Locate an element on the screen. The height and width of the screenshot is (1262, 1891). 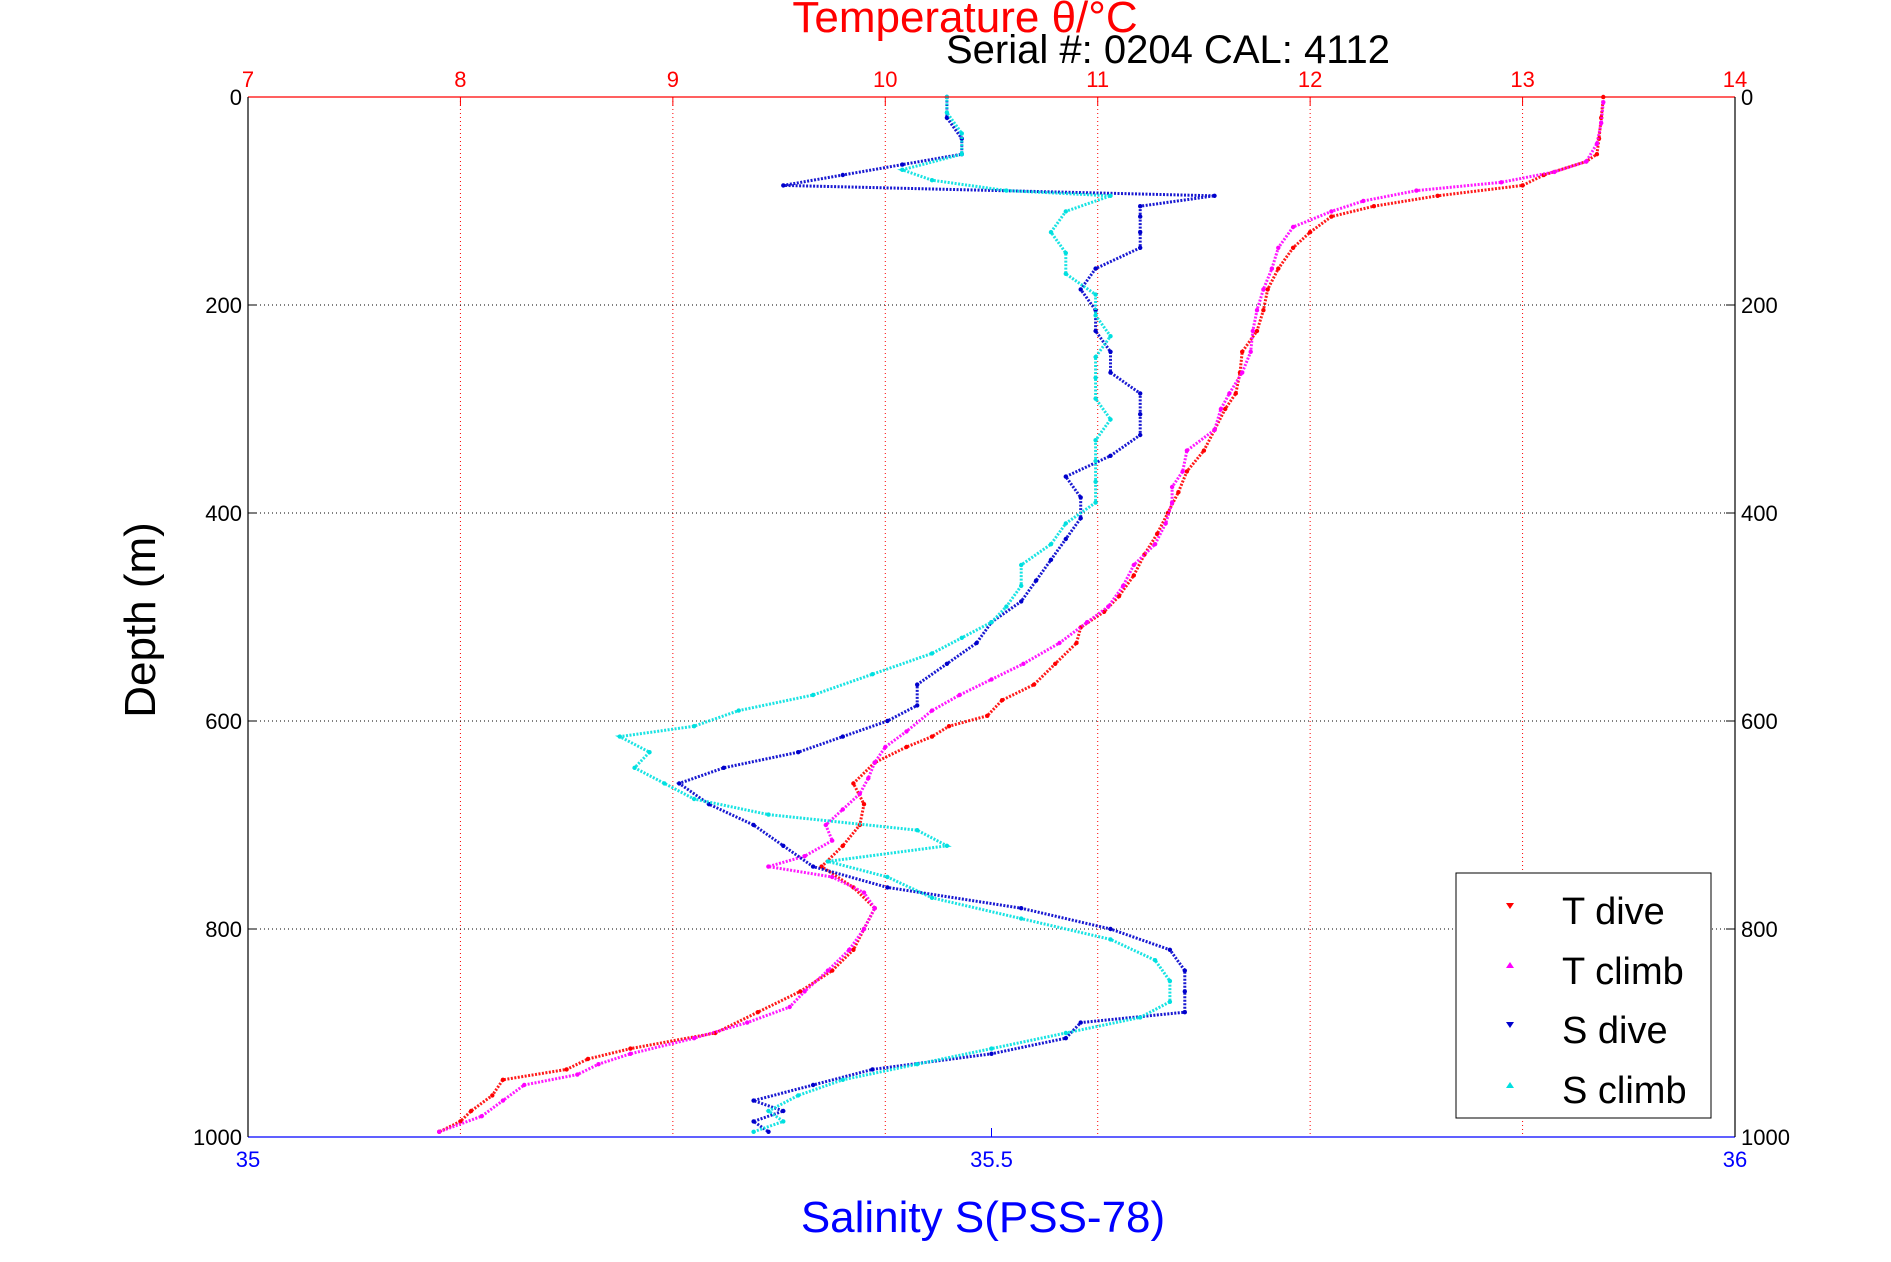
tick-label-temperature-12: 12 is located at coordinates (1310, 79).